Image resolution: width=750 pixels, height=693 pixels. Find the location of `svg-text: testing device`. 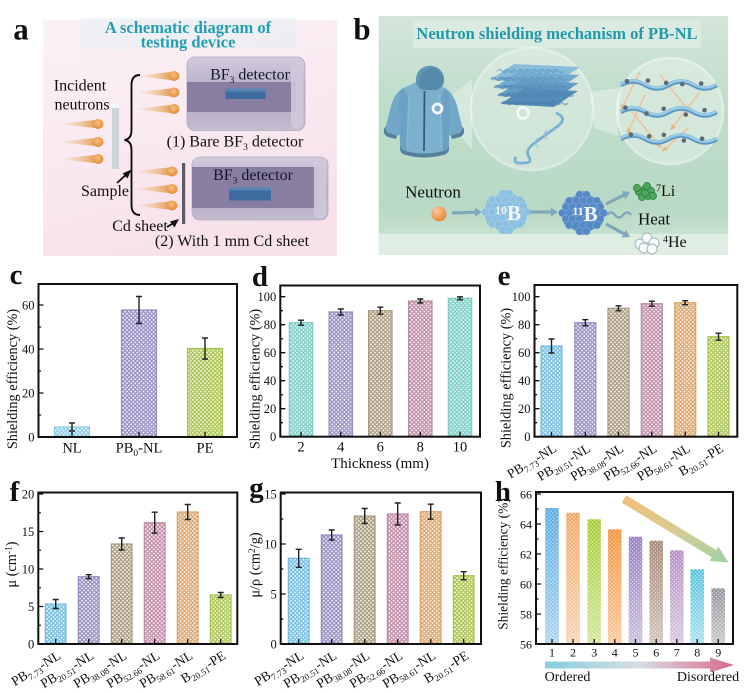

svg-text: testing device is located at coordinates (188, 42).